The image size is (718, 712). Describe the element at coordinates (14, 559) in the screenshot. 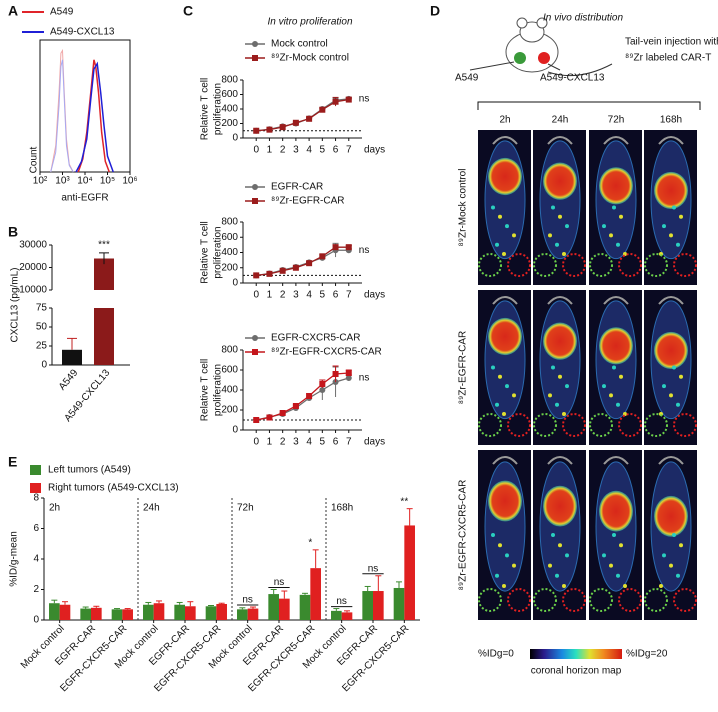

I see `y-axis-label: %ID/g-mean` at that location.